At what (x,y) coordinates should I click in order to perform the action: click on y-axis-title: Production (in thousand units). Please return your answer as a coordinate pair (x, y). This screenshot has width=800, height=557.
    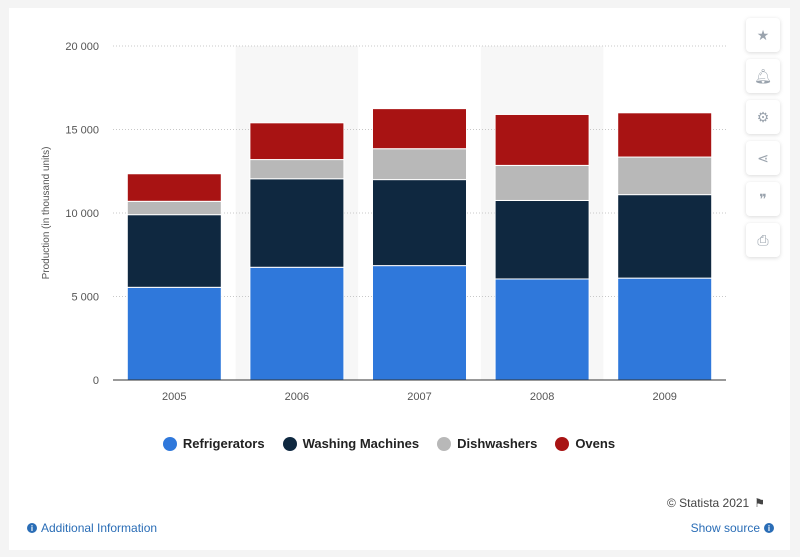
    Looking at the image, I should click on (46, 213).